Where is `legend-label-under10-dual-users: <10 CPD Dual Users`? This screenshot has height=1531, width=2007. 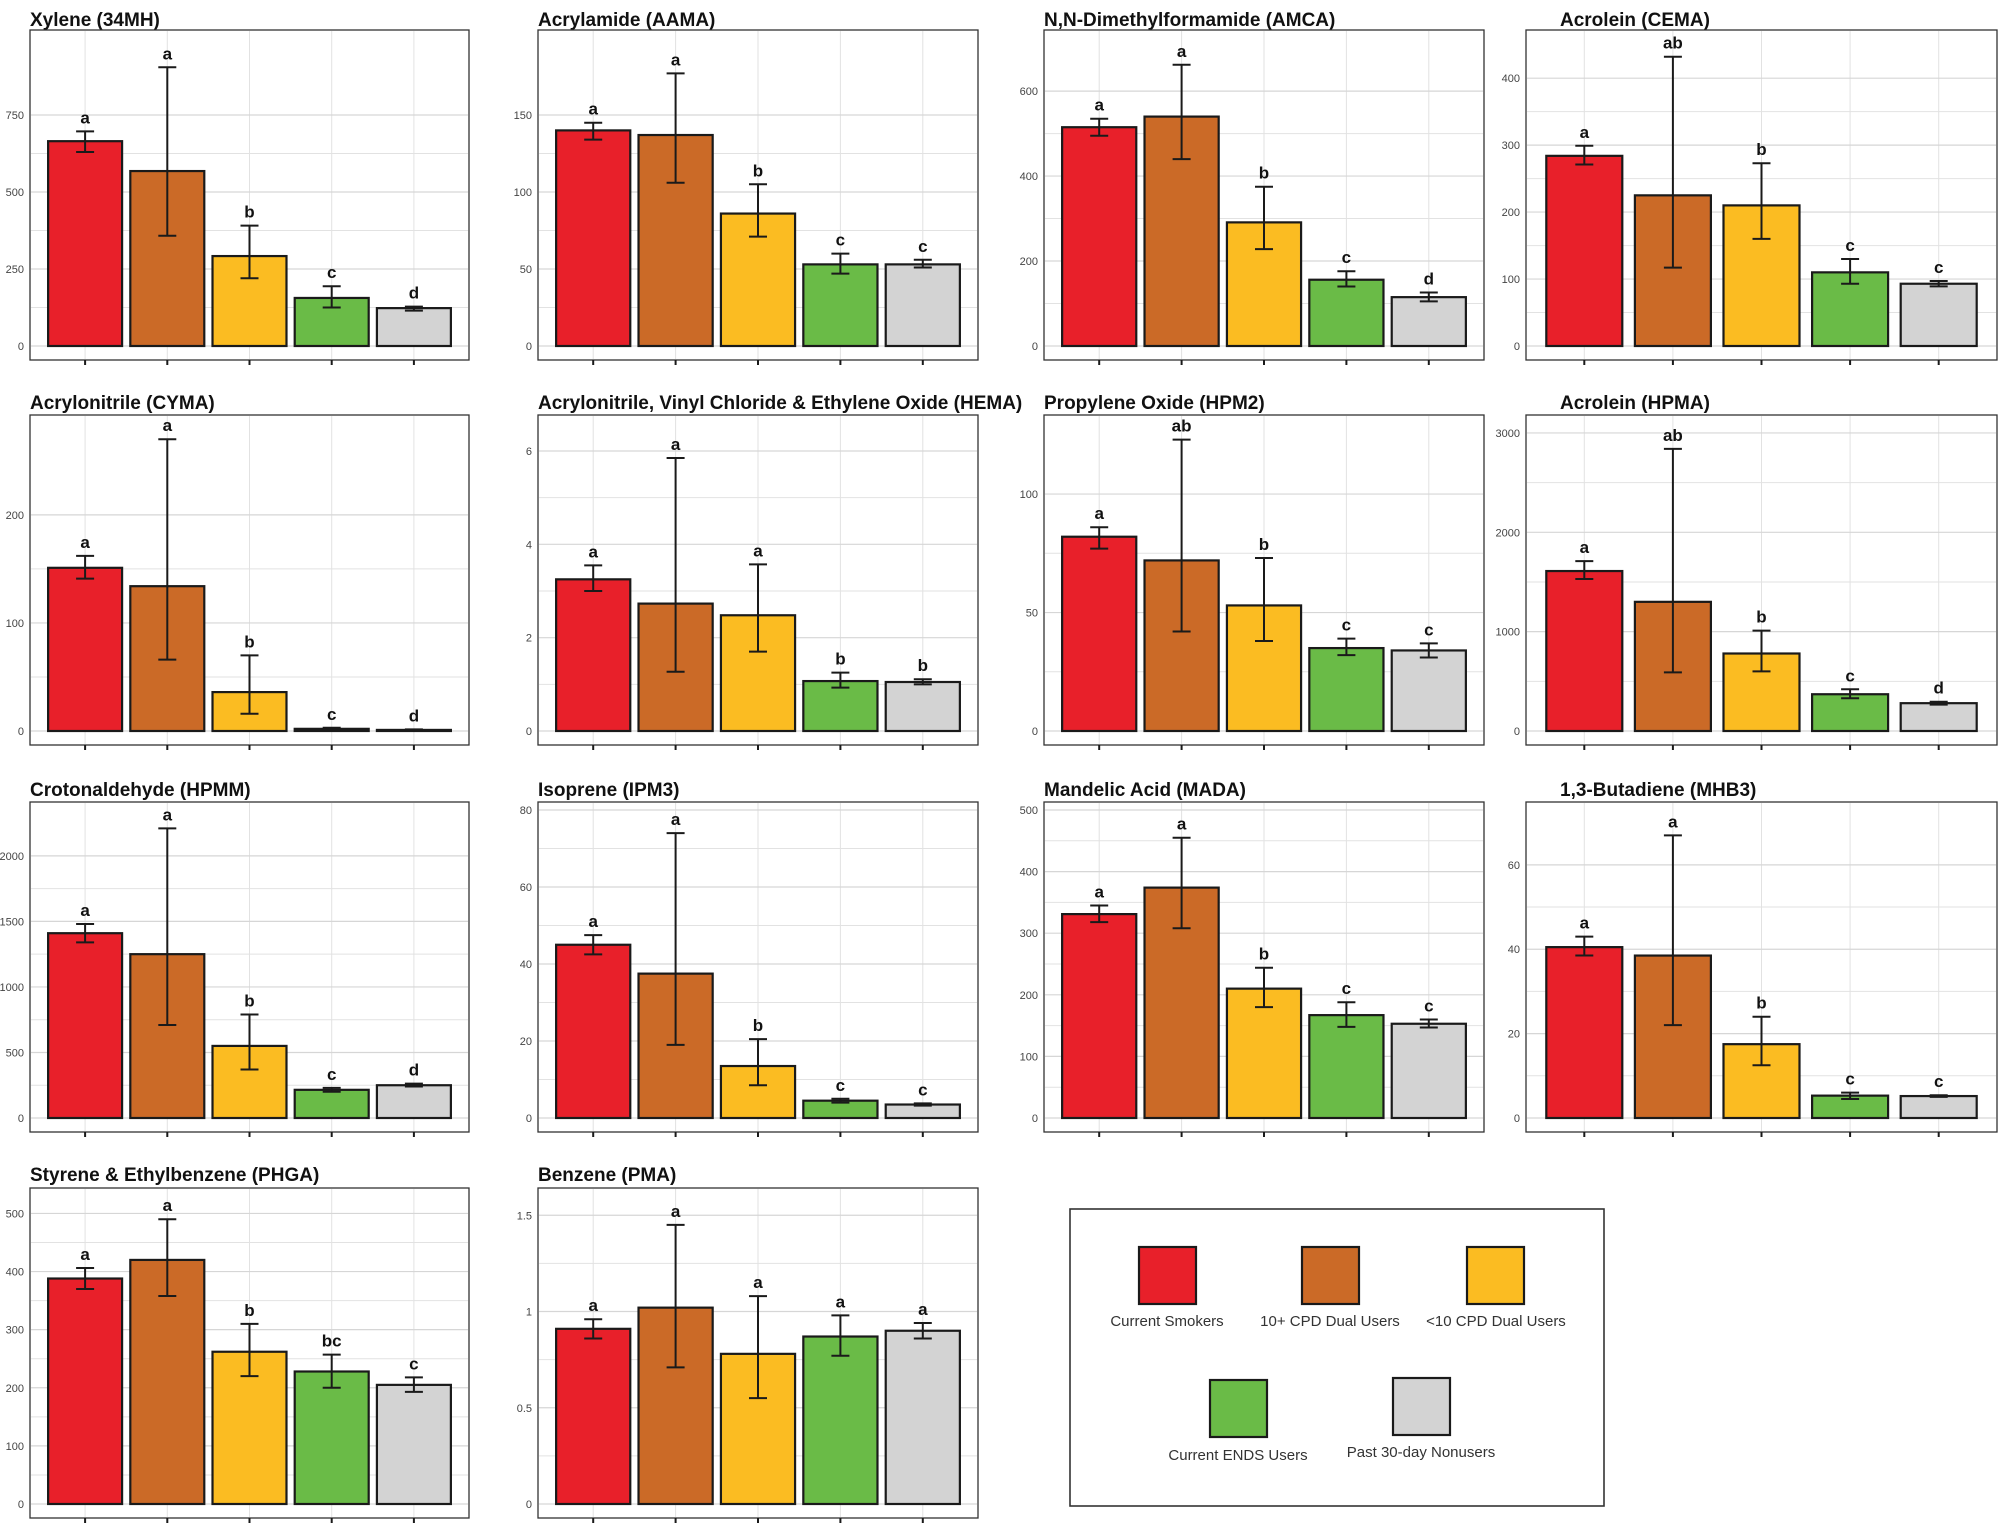
legend-label-under10-dual-users: <10 CPD Dual Users is located at coordinates (1496, 1321).